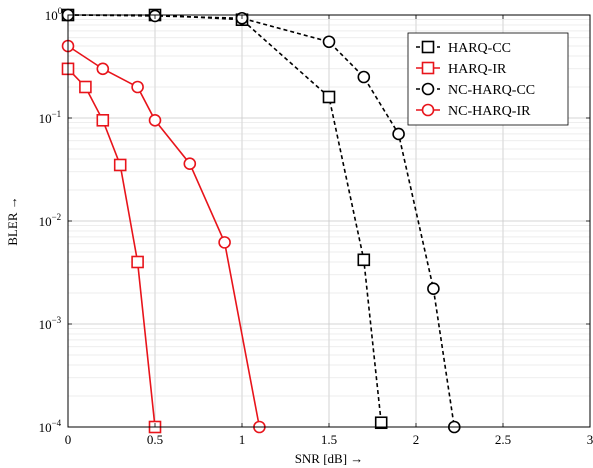  Describe the element at coordinates (503, 439) in the screenshot. I see `x-tick-label: 2.5` at that location.